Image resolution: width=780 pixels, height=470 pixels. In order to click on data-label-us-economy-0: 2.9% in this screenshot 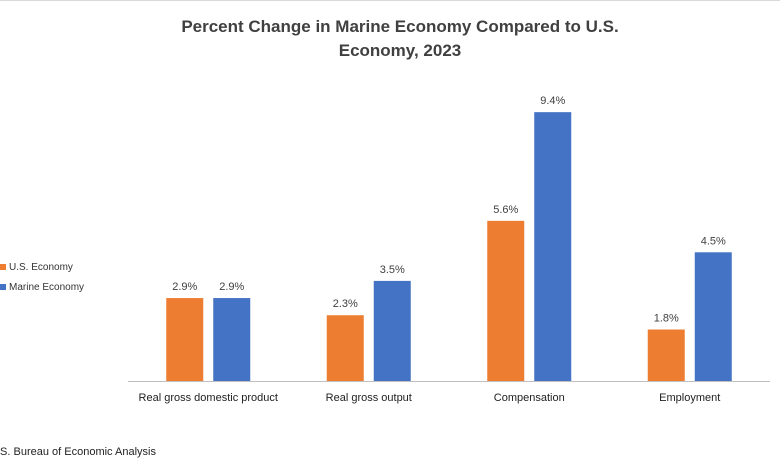, I will do `click(184, 287)`.